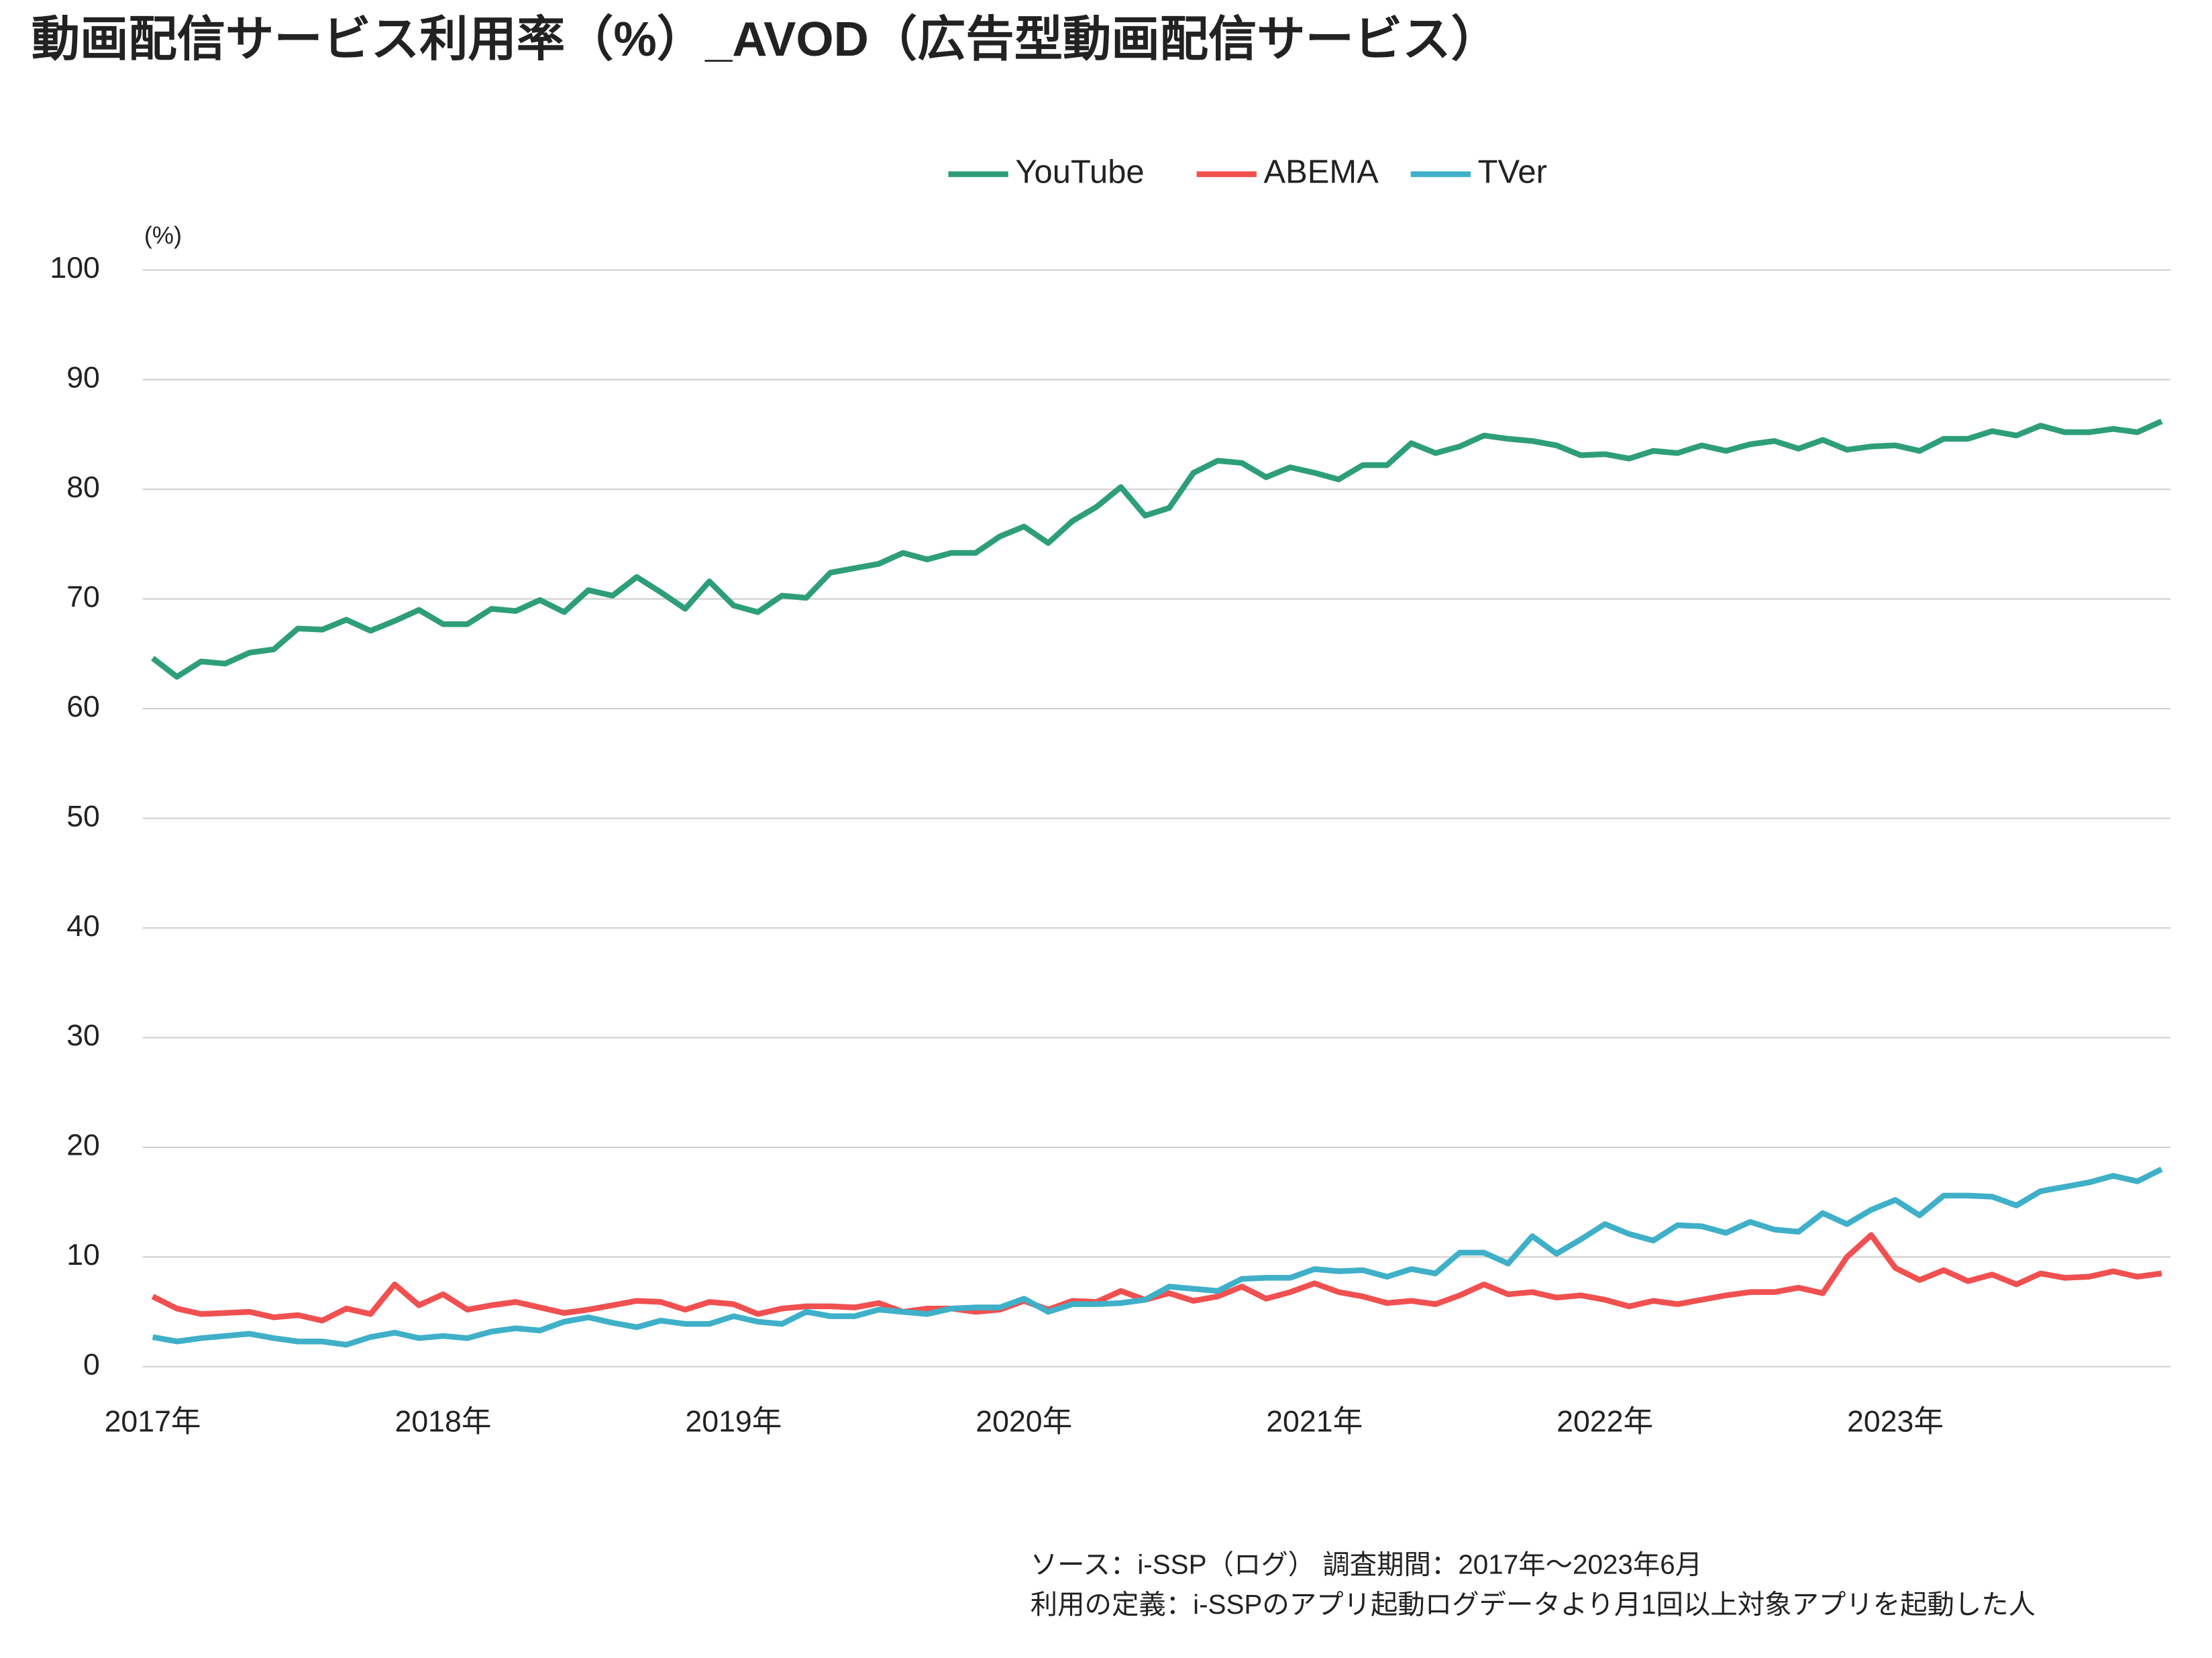  I want to click on chart-title: 動画配信サービス利用率（%）_AVOD（広告型動画配信サービス）, so click(765, 39).